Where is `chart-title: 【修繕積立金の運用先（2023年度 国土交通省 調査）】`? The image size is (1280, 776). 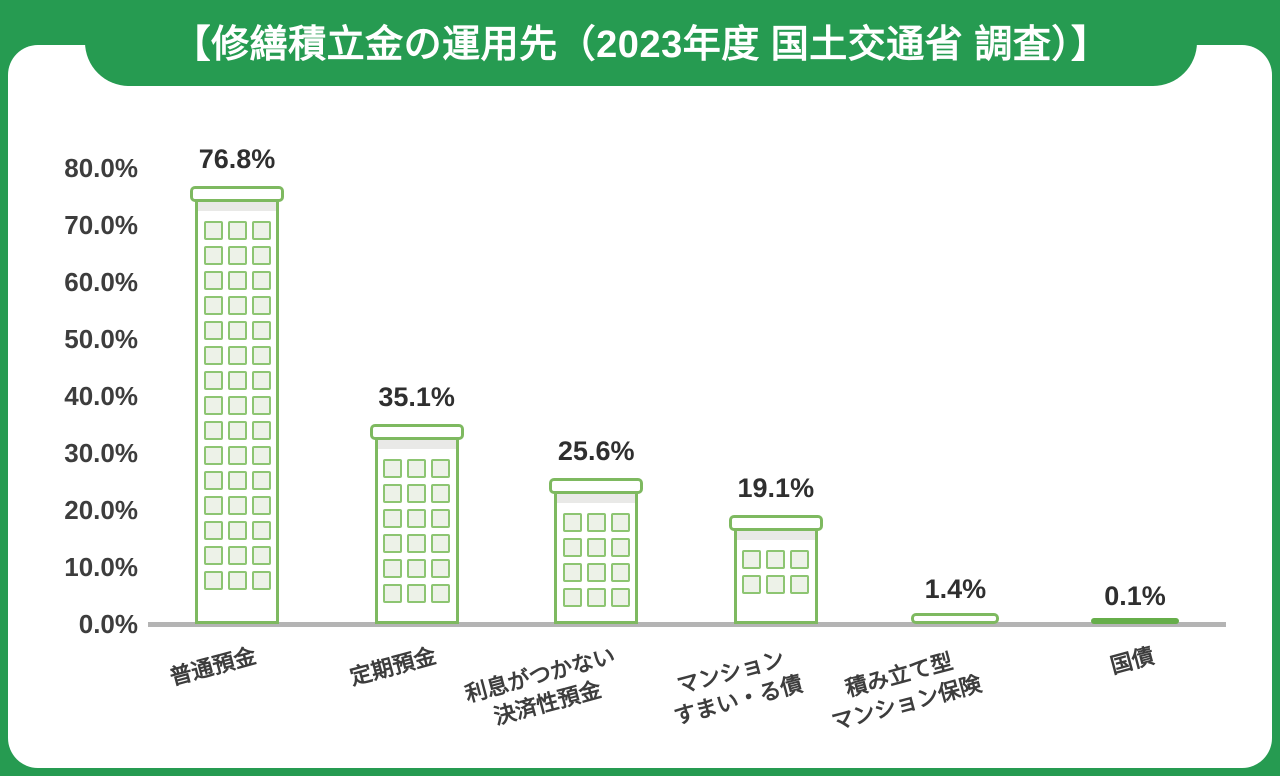
chart-title: 【修繕積立金の運用先（2023年度 国土交通省 調査）】 is located at coordinates (641, 45).